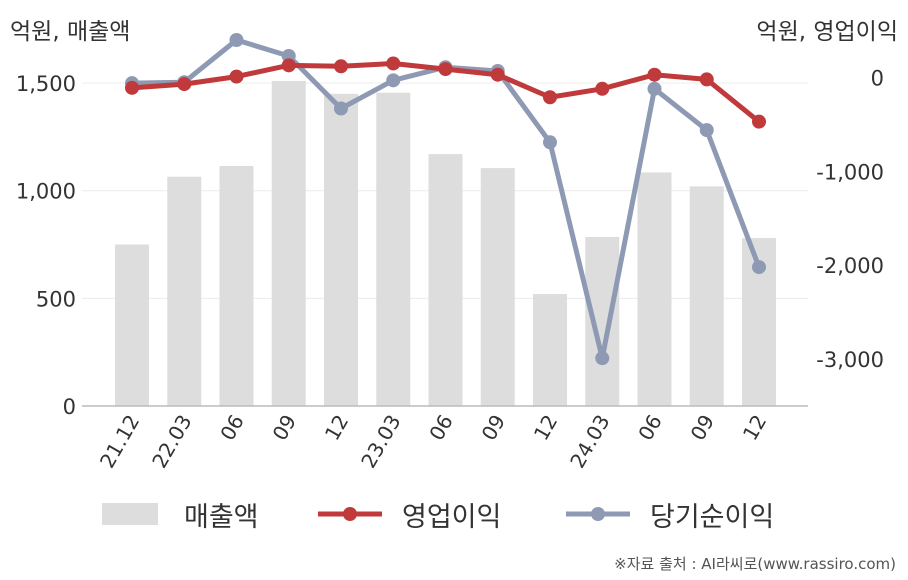 This screenshot has height=580, width=908. Describe the element at coordinates (755, 564) in the screenshot. I see `source-note: ※자료 출처 : AI라씨로(www.rassiro.com)` at that location.